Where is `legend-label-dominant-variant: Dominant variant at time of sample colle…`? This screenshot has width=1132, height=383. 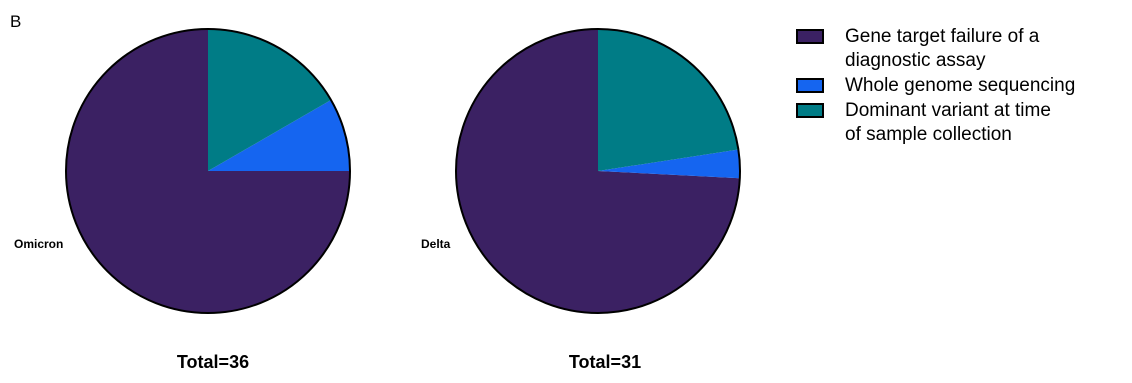
legend-label-dominant-variant: Dominant variant at time of sample colle… is located at coordinates (948, 122).